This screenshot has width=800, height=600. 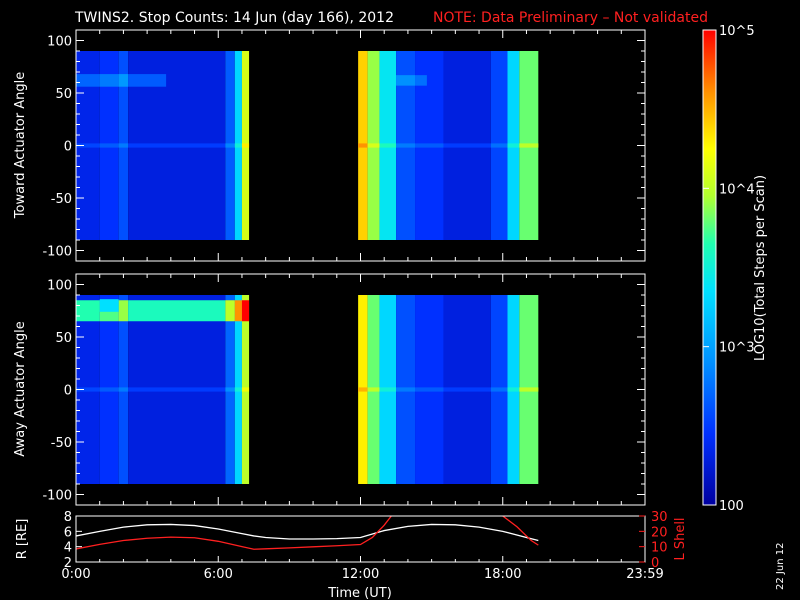 What do you see at coordinates (731, 506) in the screenshot?
I see `colorbar-tick-label: 100` at bounding box center [731, 506].